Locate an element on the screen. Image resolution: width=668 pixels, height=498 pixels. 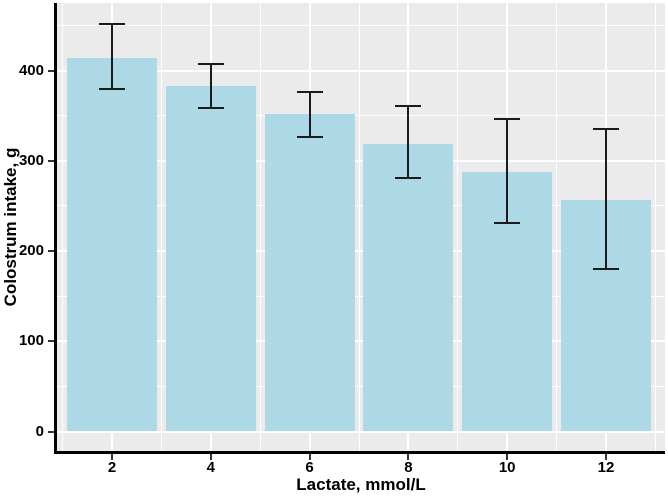
x-tick-label: 10 is located at coordinates (507, 467).